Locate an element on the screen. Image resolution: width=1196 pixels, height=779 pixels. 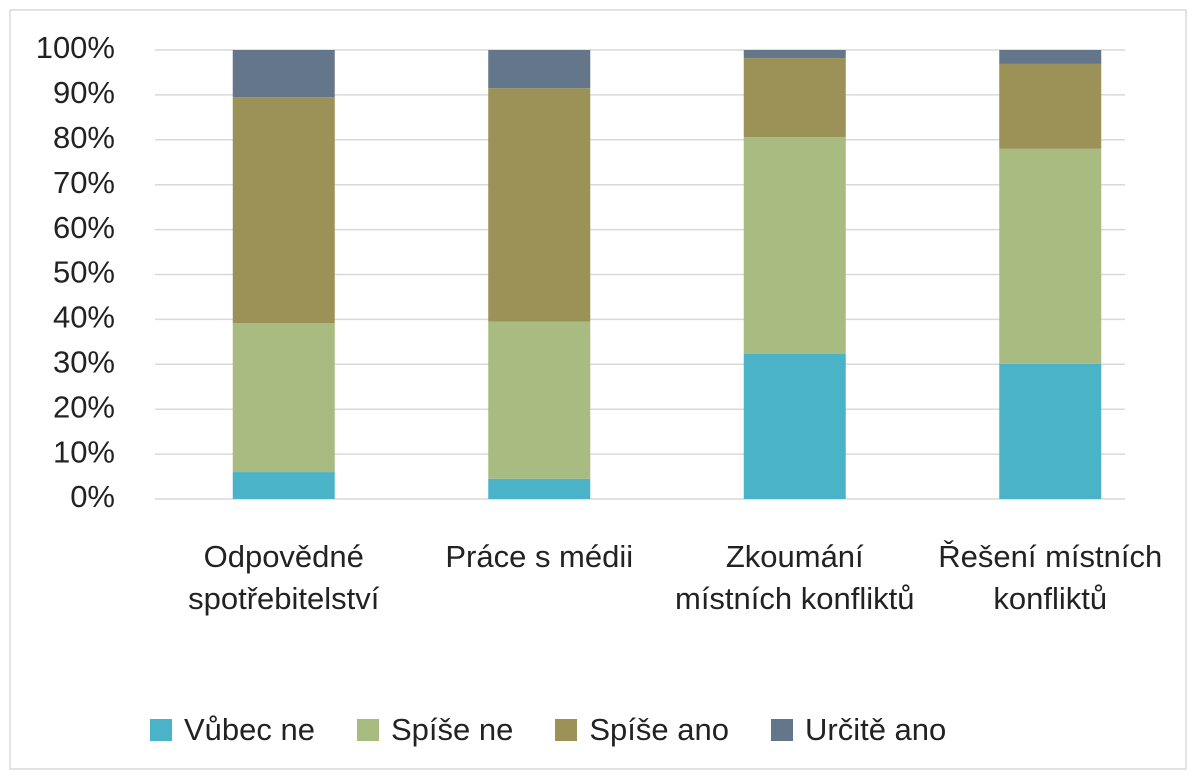
y-tick-label: 70% is located at coordinates (84, 182).